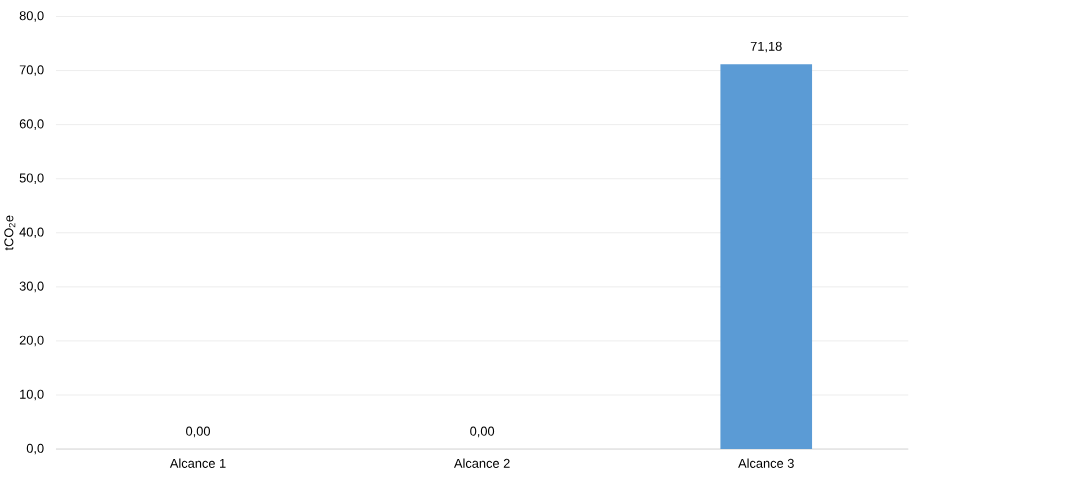  What do you see at coordinates (766, 47) in the screenshot?
I see `data-label: 71,18` at bounding box center [766, 47].